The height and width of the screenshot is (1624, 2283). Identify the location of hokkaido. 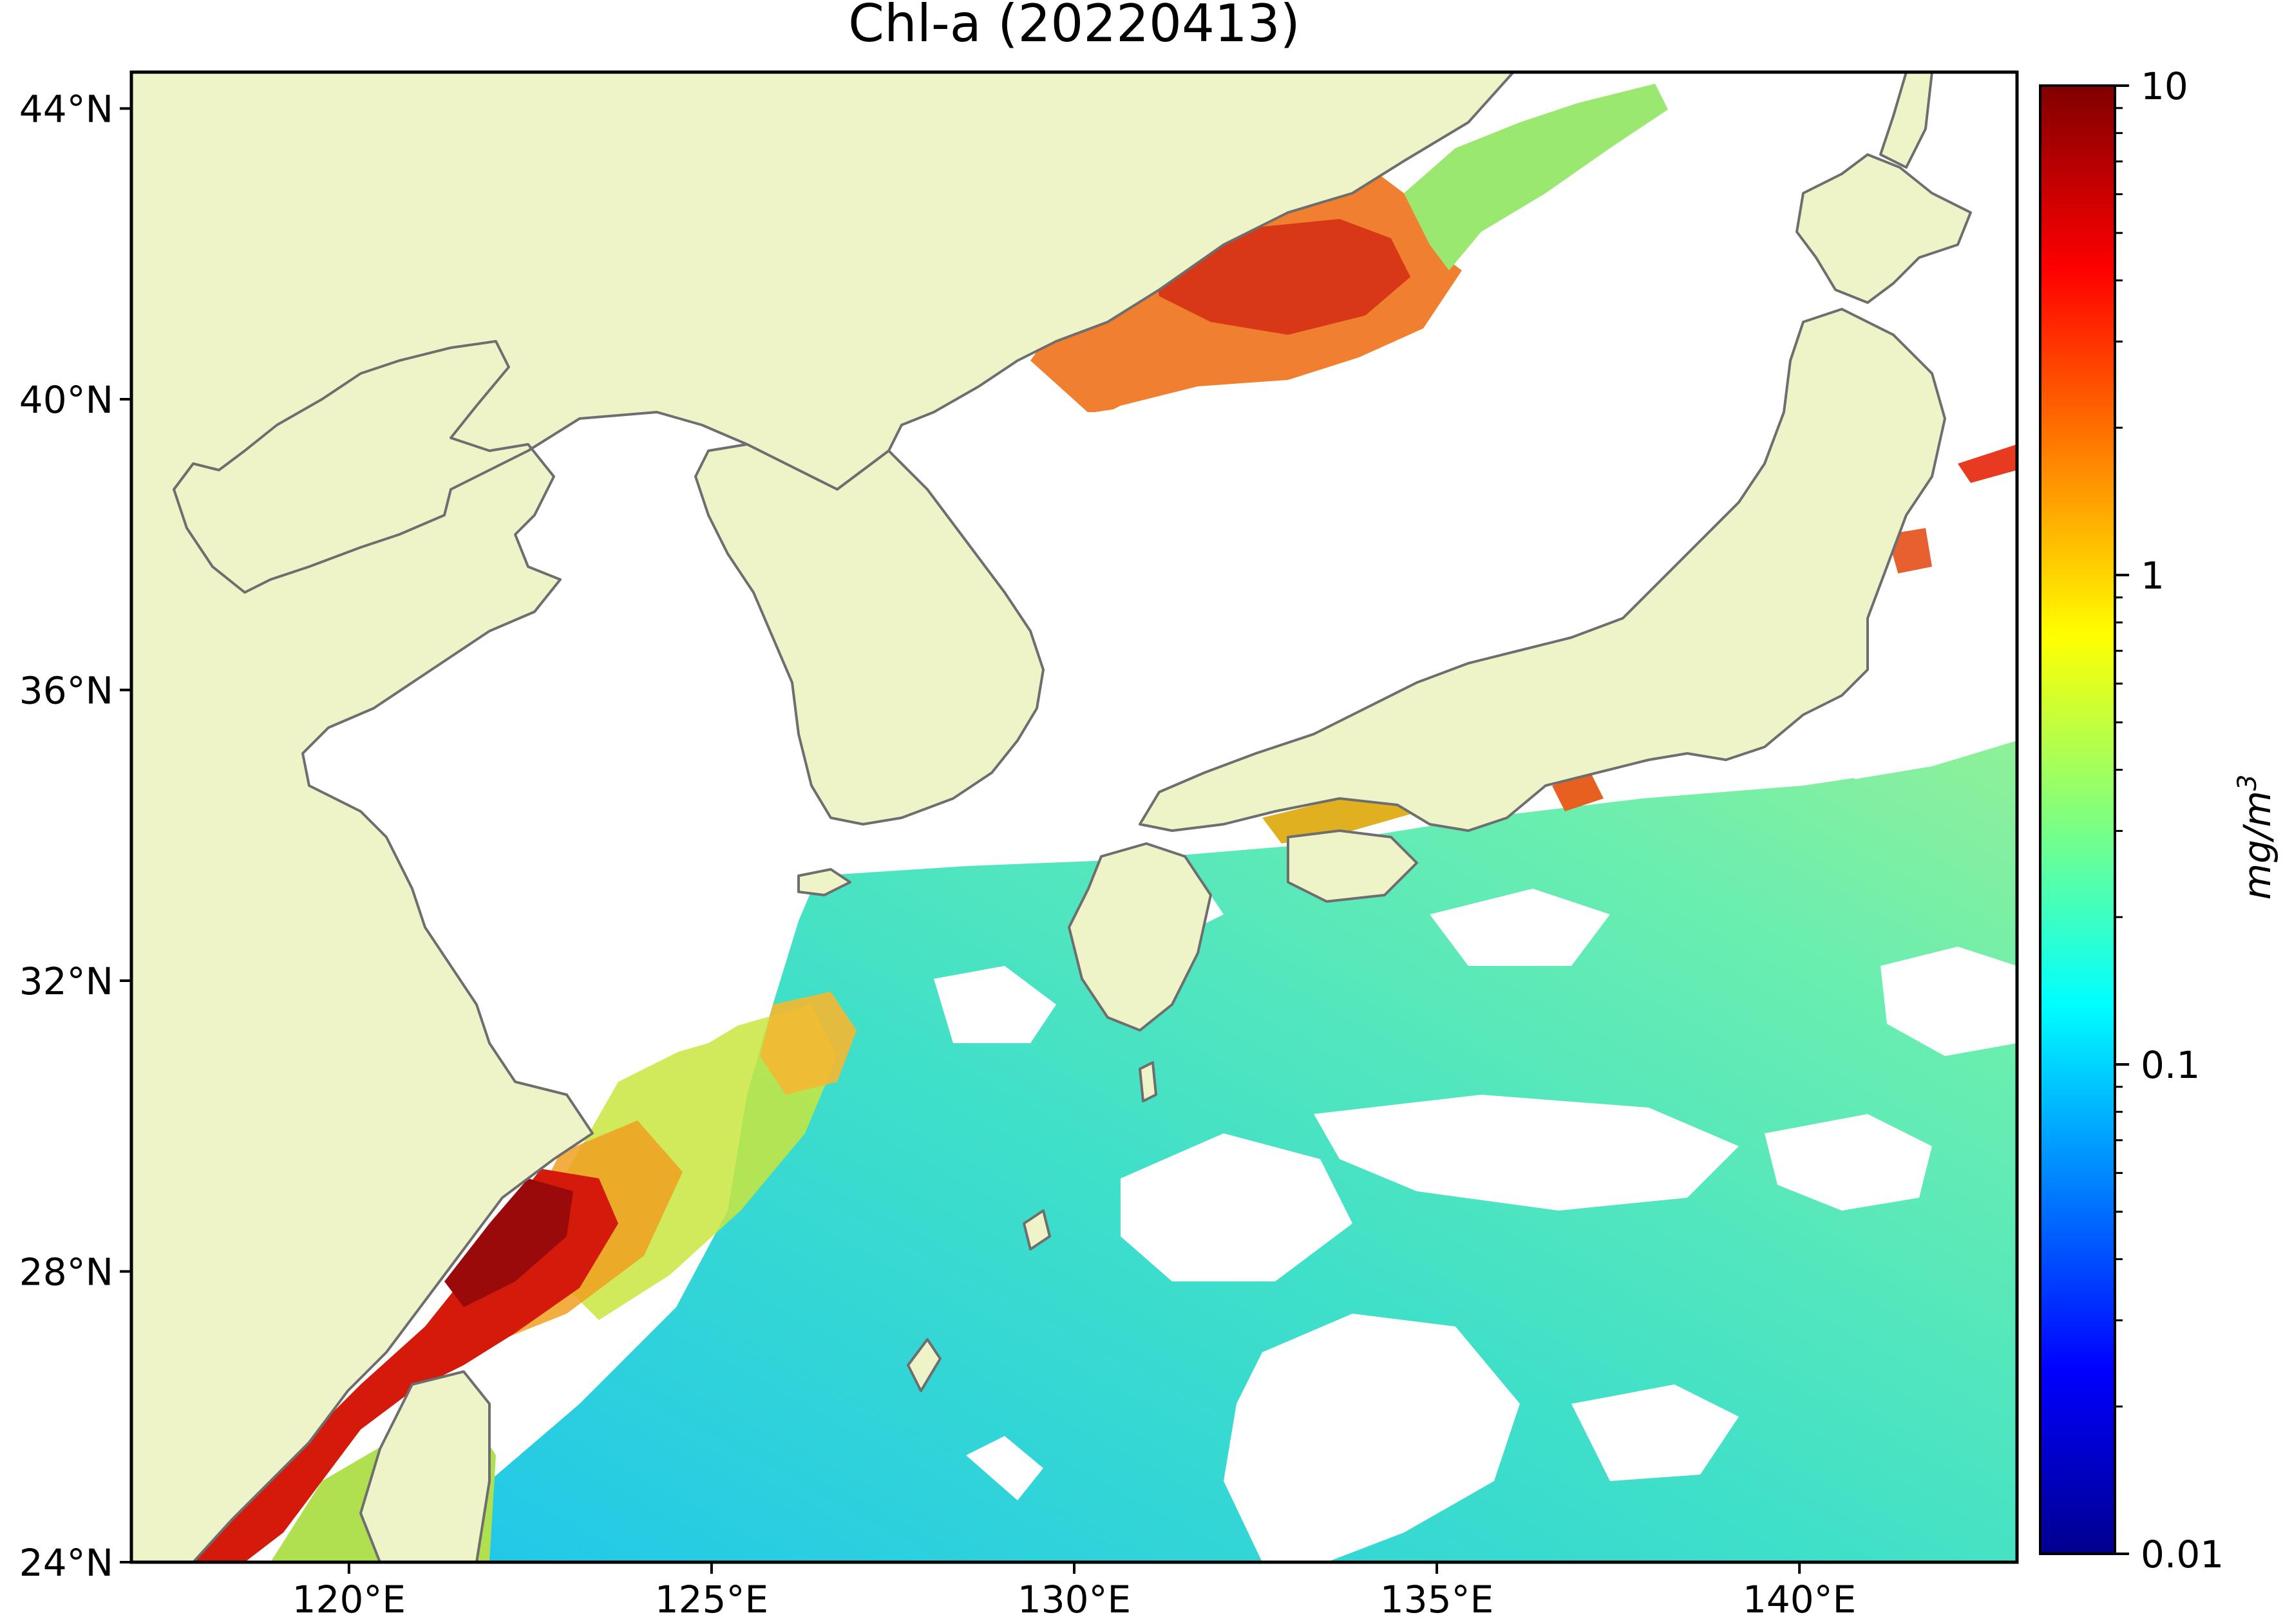
(1883, 228).